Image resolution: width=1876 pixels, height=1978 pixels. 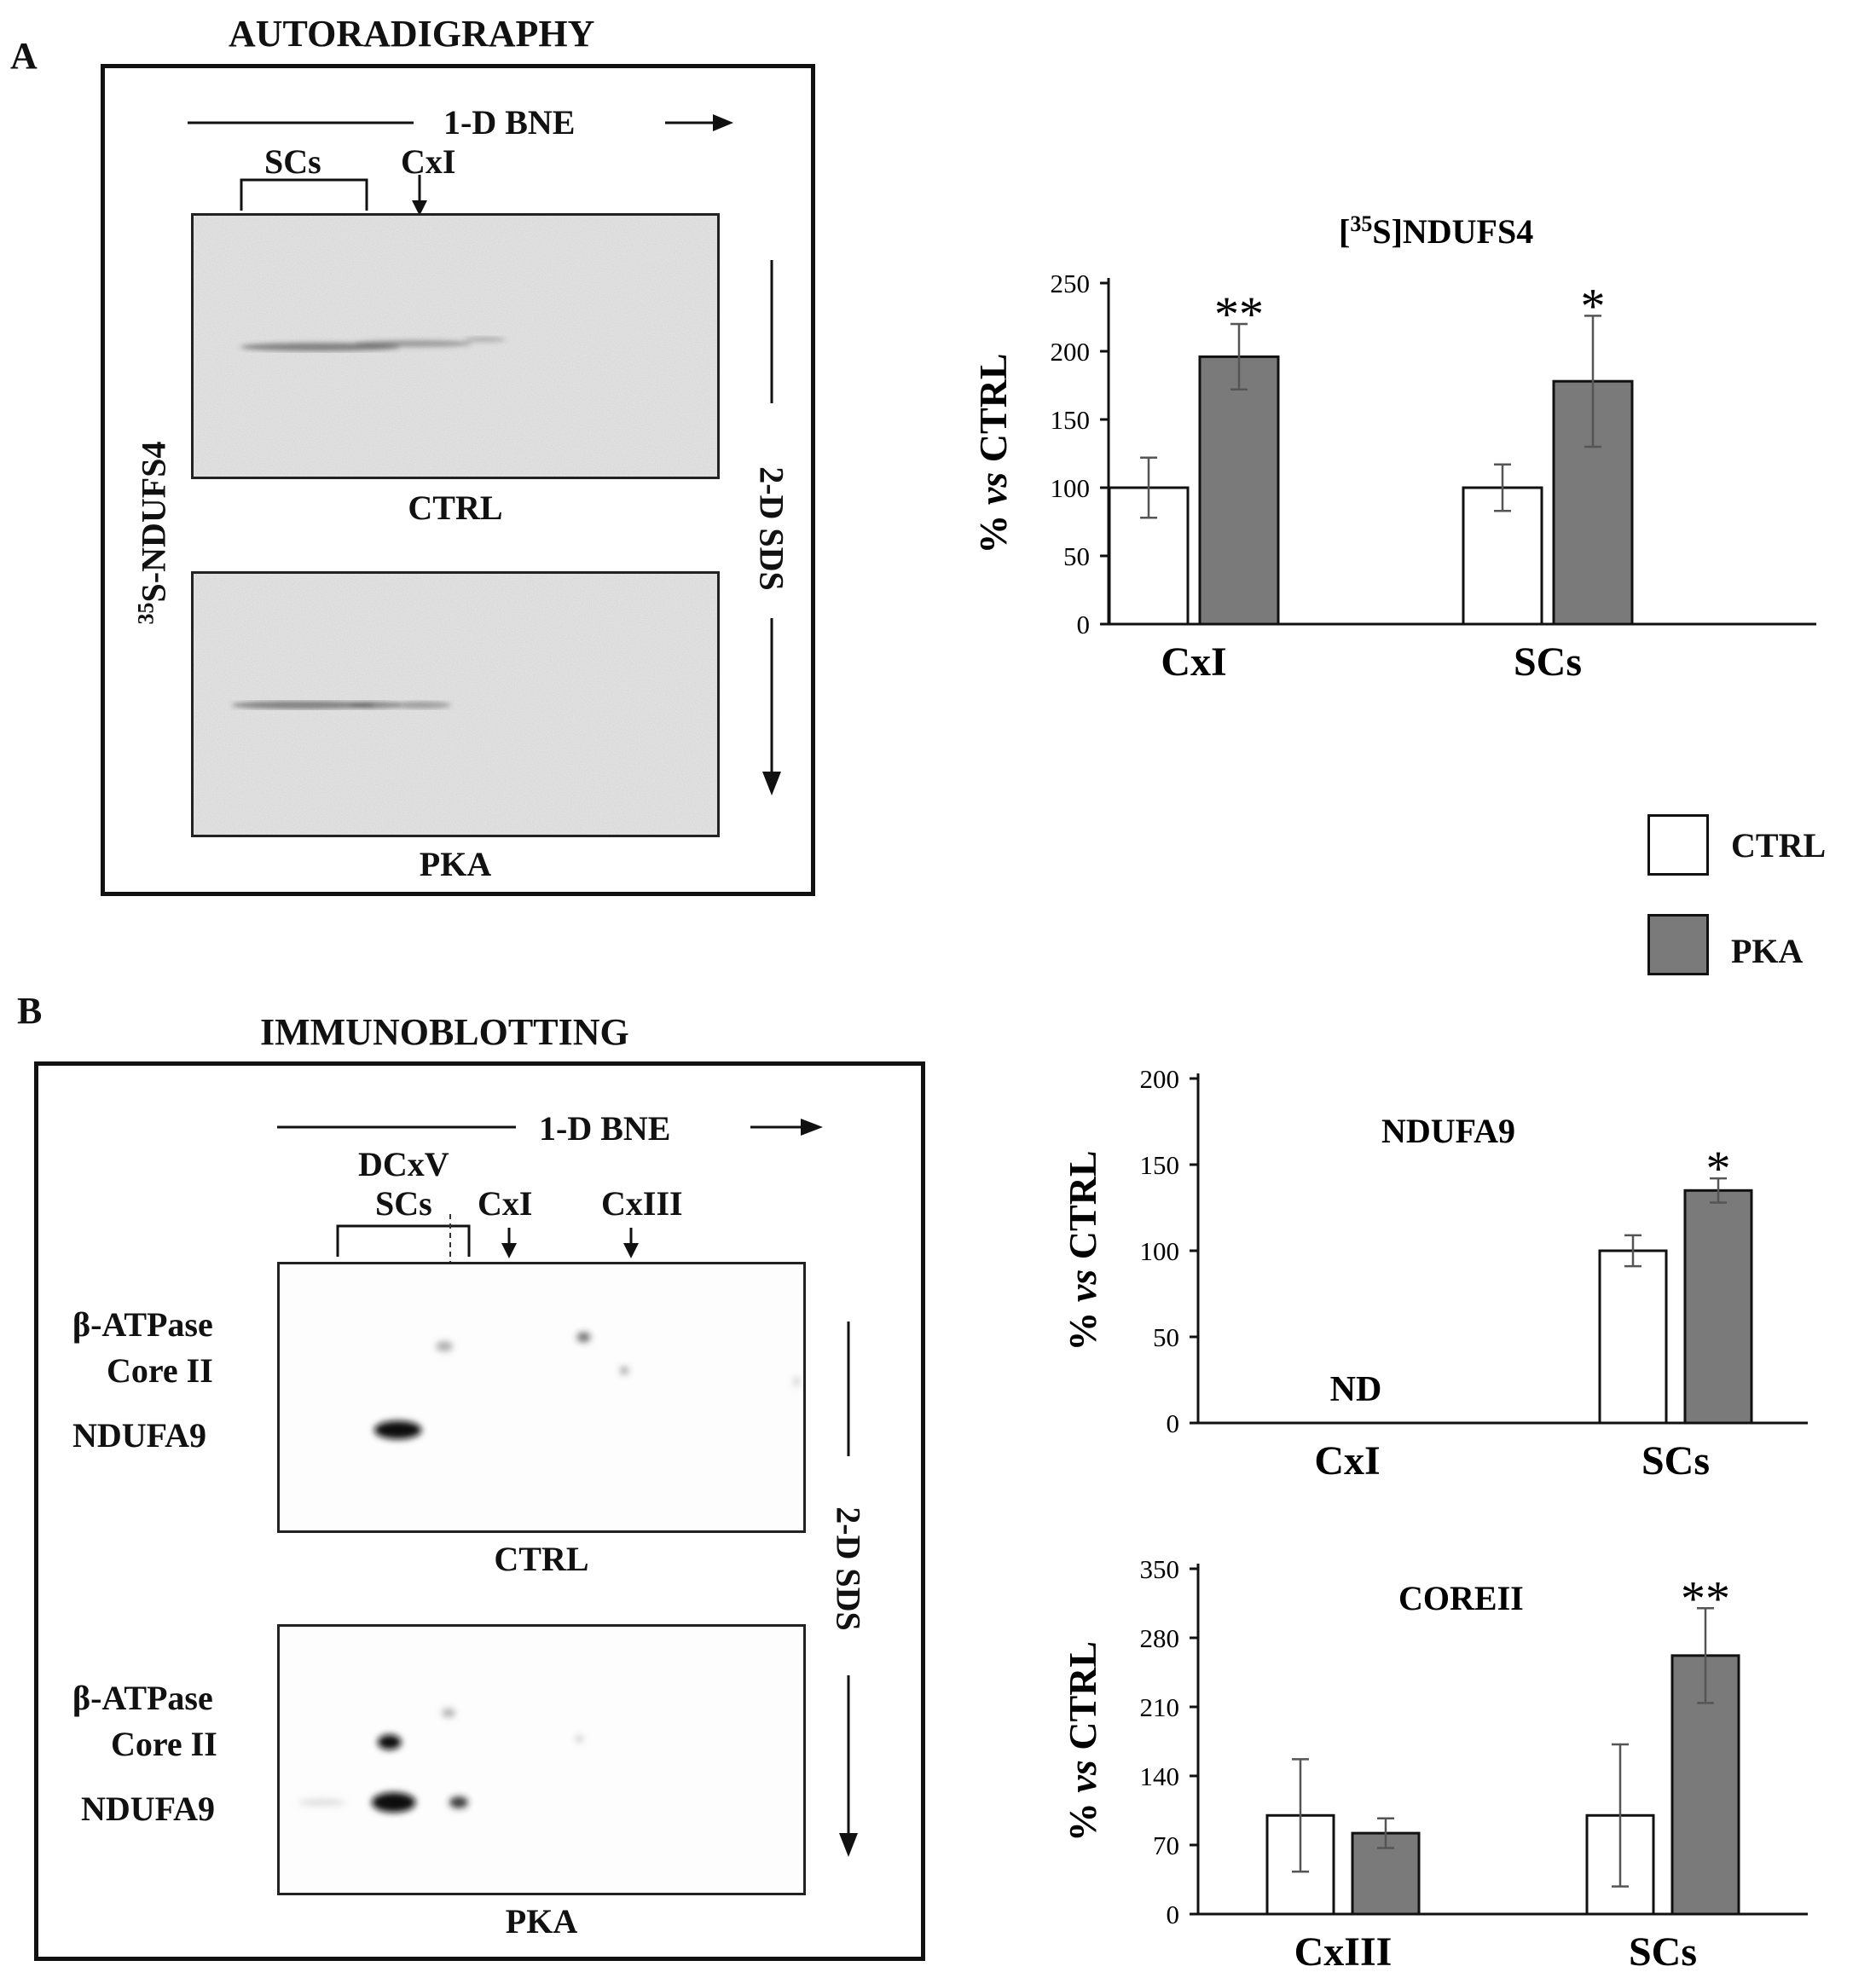 I want to click on panel-a-scs-bracket, so click(x=304, y=194).